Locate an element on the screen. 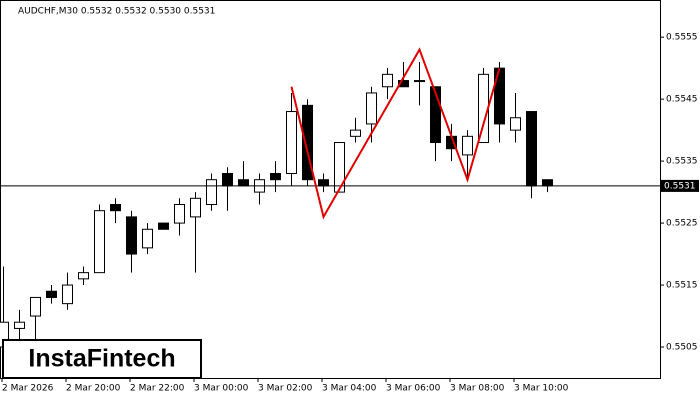 This screenshot has height=400, width=700. x-tick-label: 2 Mar 20:00 is located at coordinates (93, 389).